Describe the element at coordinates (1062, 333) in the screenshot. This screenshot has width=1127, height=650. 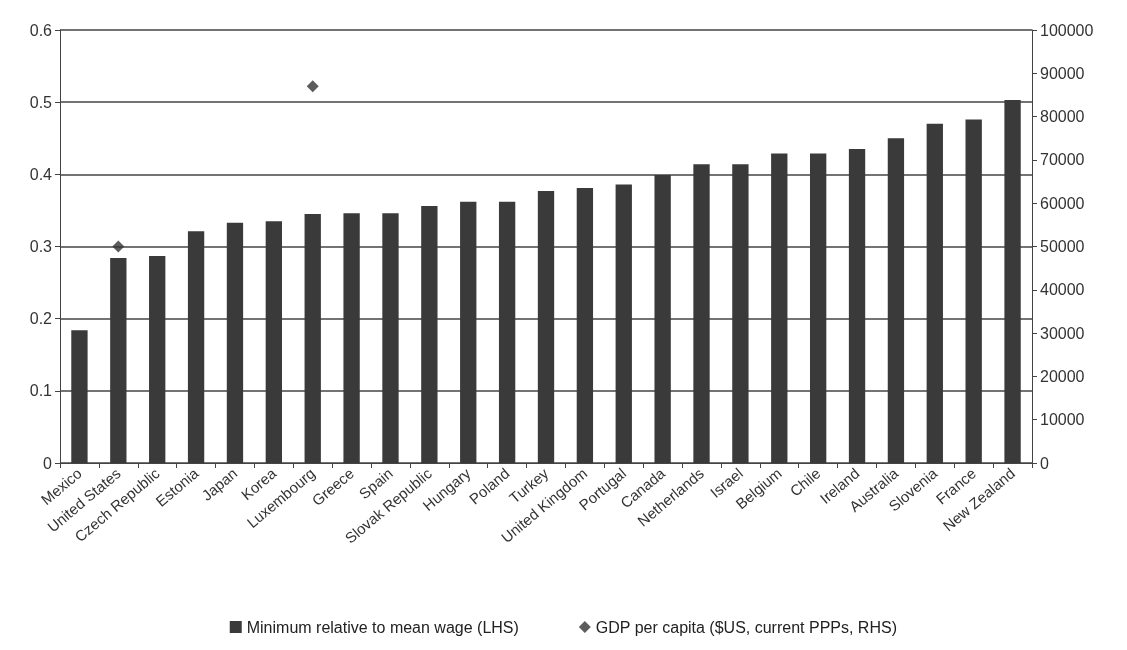
I see `y2-tick-label: 30000` at that location.